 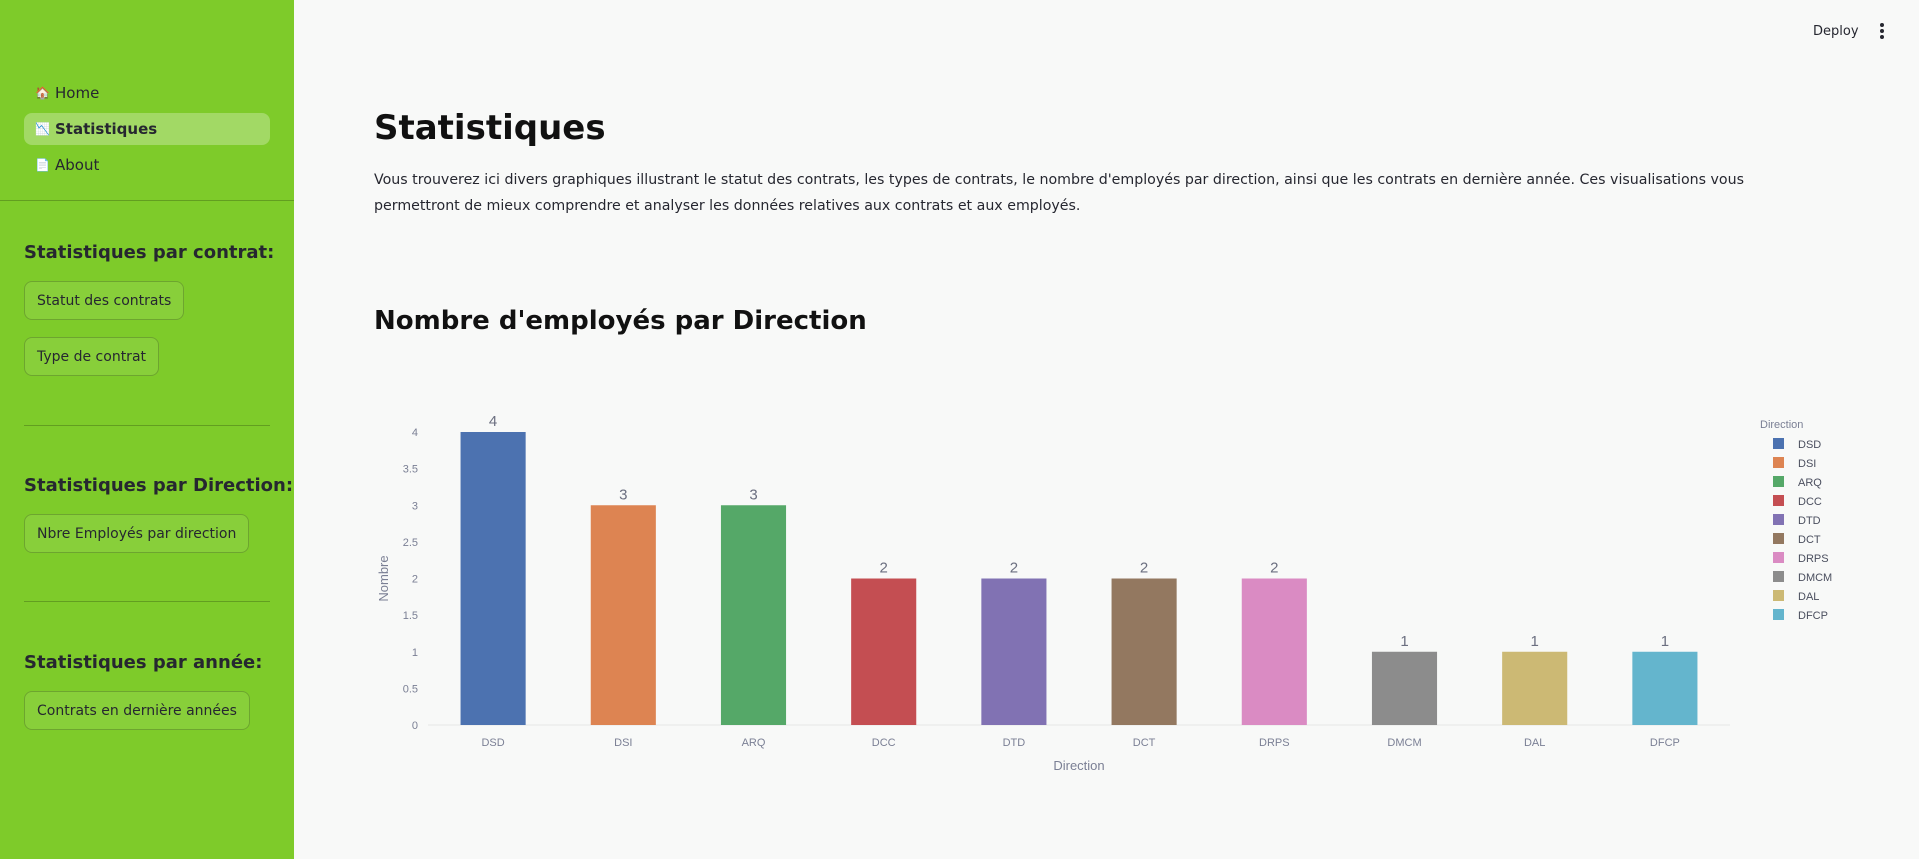 I want to click on data-label: 4, so click(x=493, y=421).